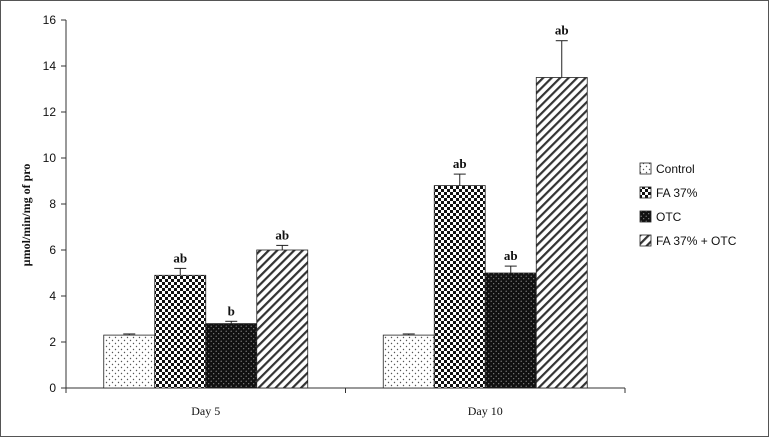  I want to click on y-tick-label: 6, so click(52, 250).